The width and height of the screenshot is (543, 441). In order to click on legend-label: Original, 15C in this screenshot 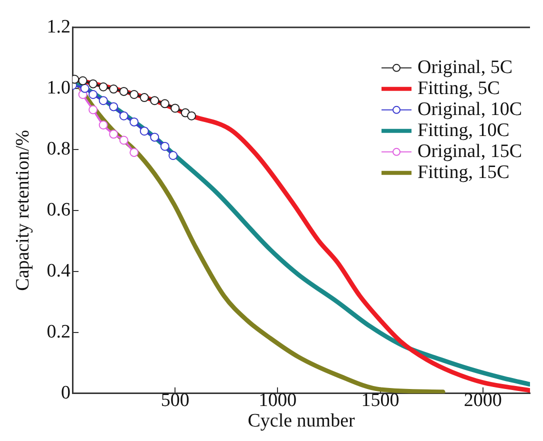, I will do `click(470, 151)`.